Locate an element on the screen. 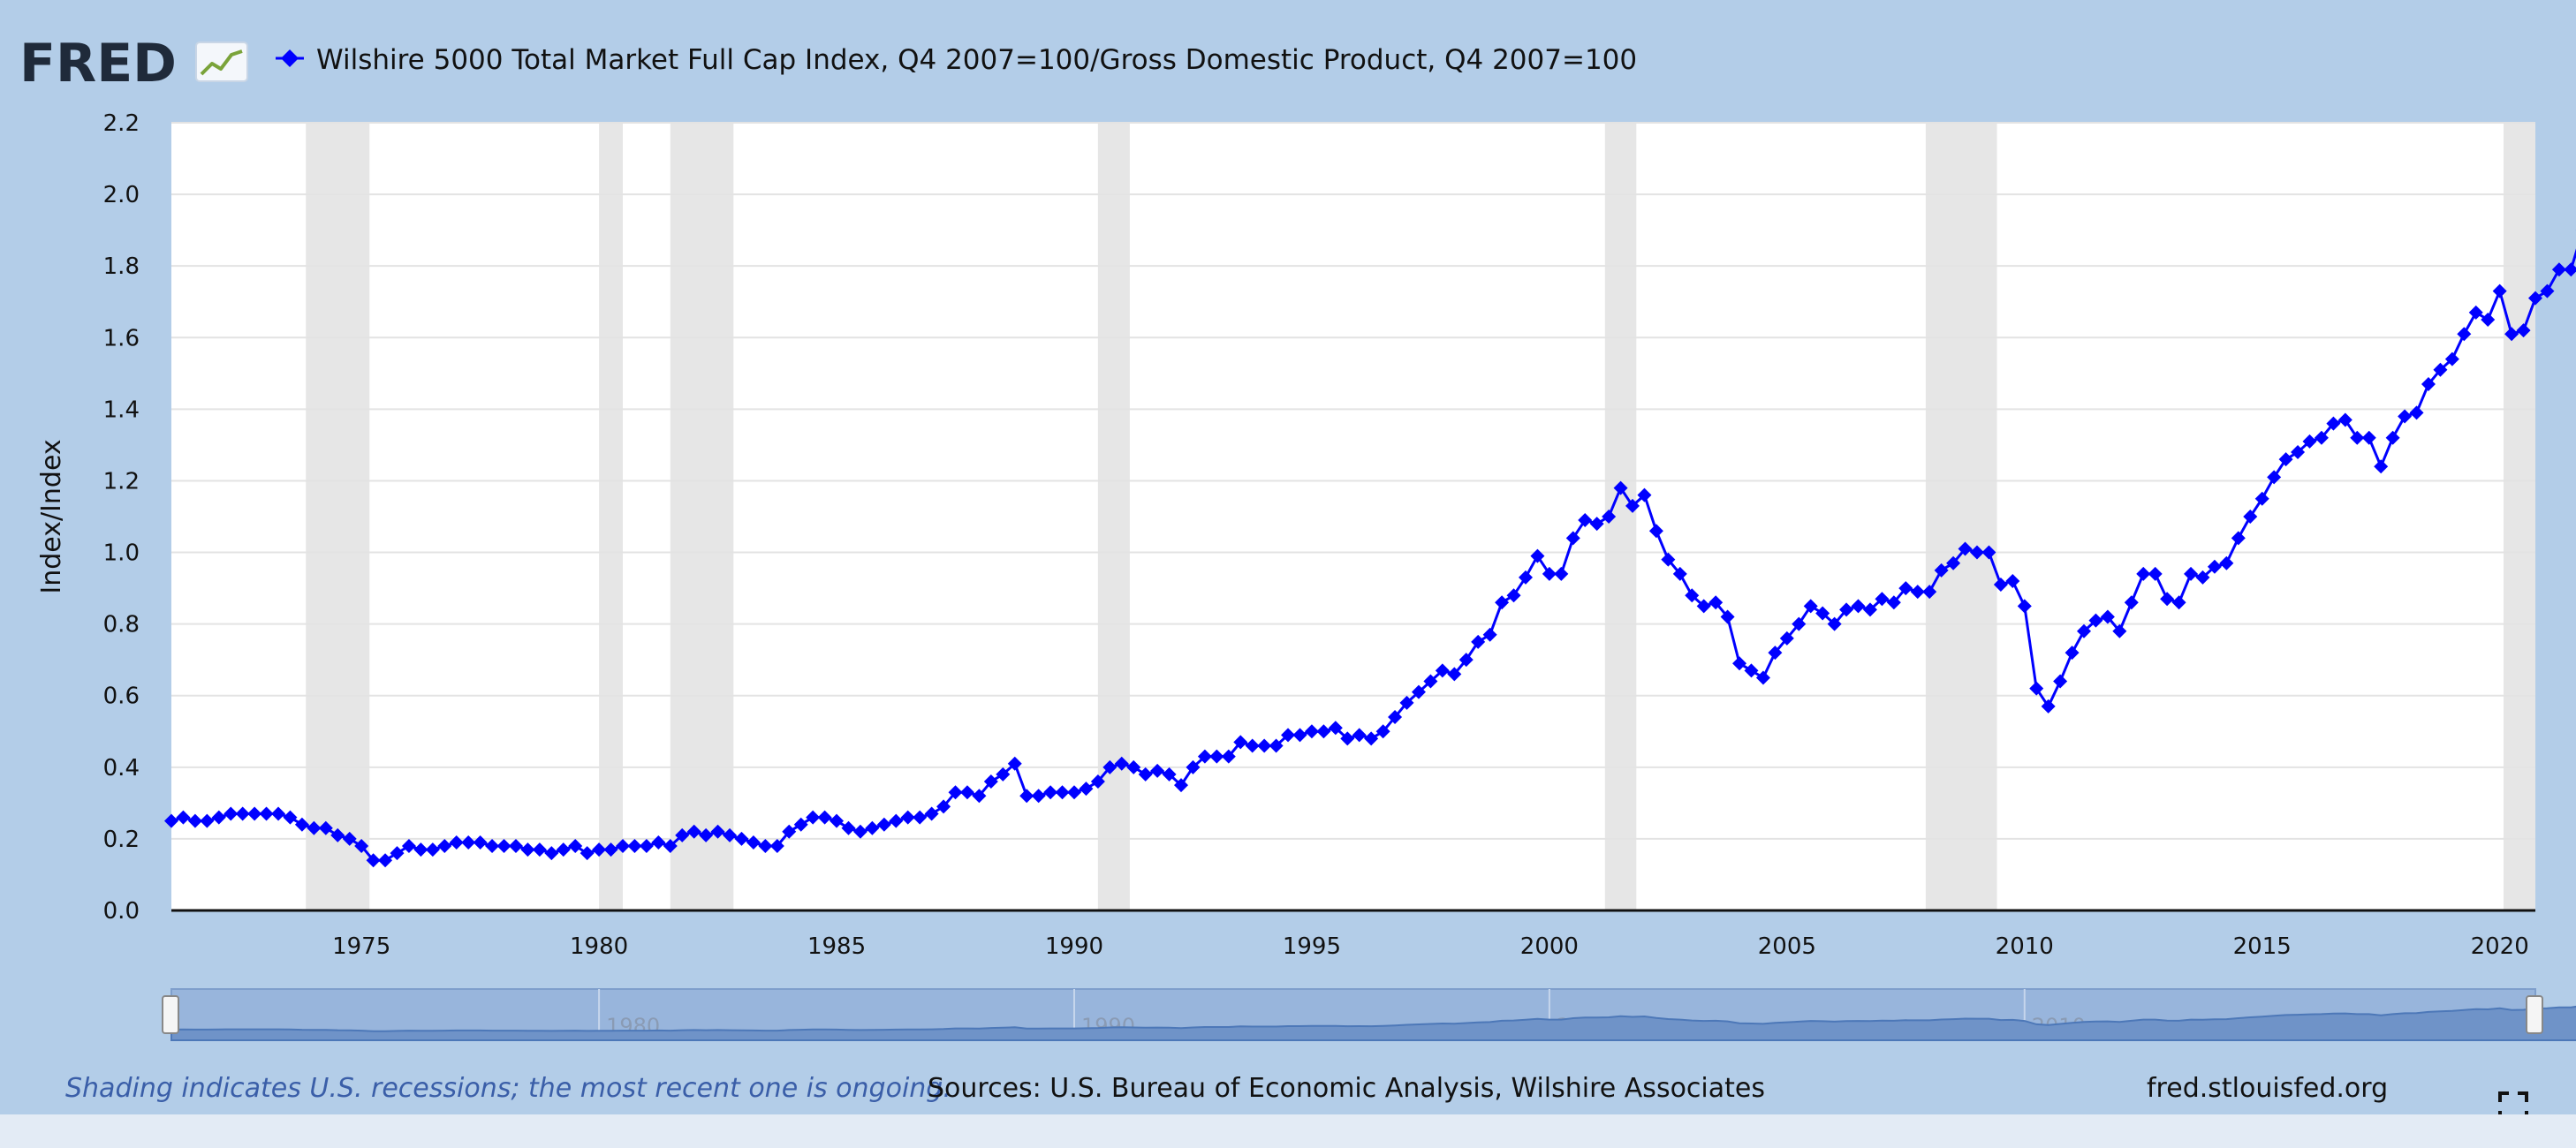  navigator-handle-left is located at coordinates (171, 1014).